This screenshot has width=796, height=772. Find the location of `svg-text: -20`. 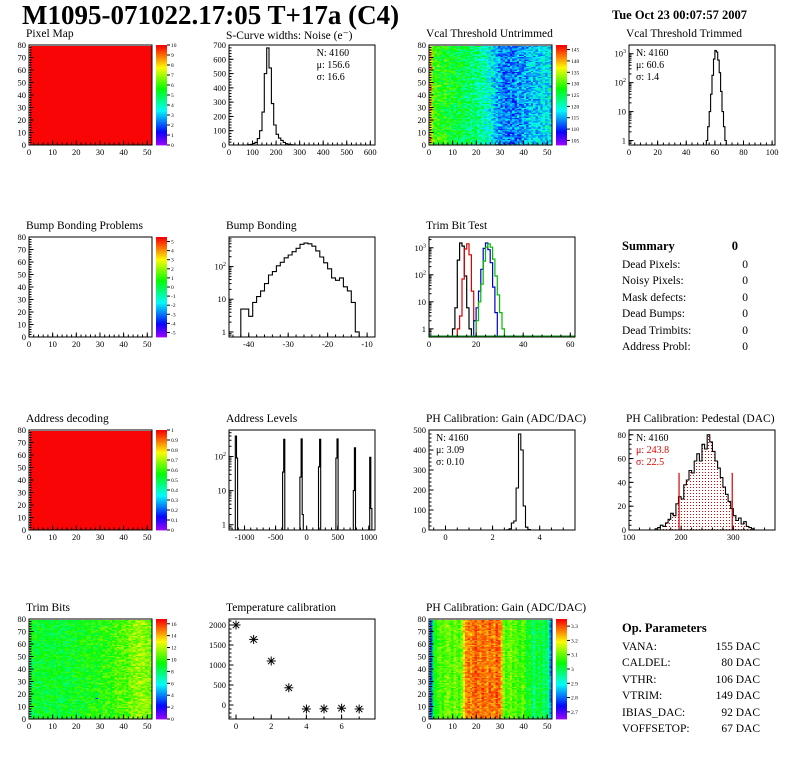

svg-text: -20 is located at coordinates (327, 344).